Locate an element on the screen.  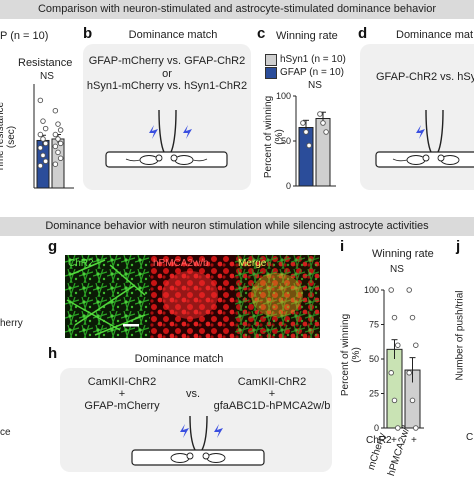
panel-d-text: GFAP-ChR2 vs. hSyn is located at coordinates (425, 77).